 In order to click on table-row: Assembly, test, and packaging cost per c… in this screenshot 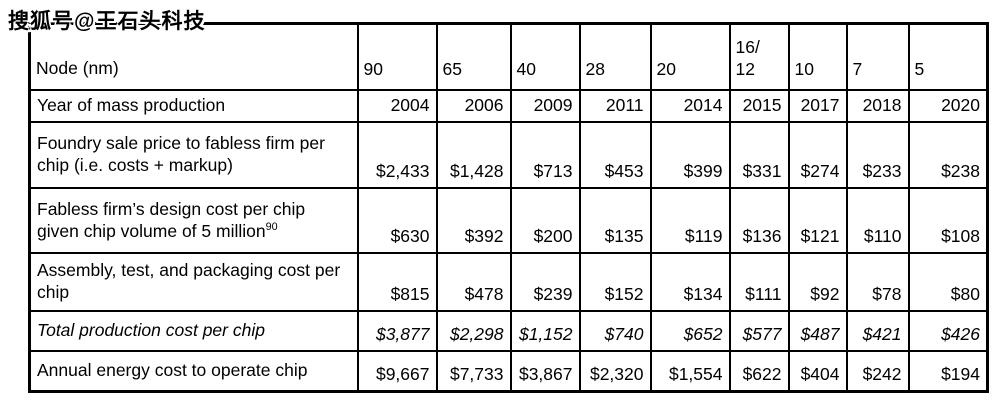, I will do `click(508, 281)`.